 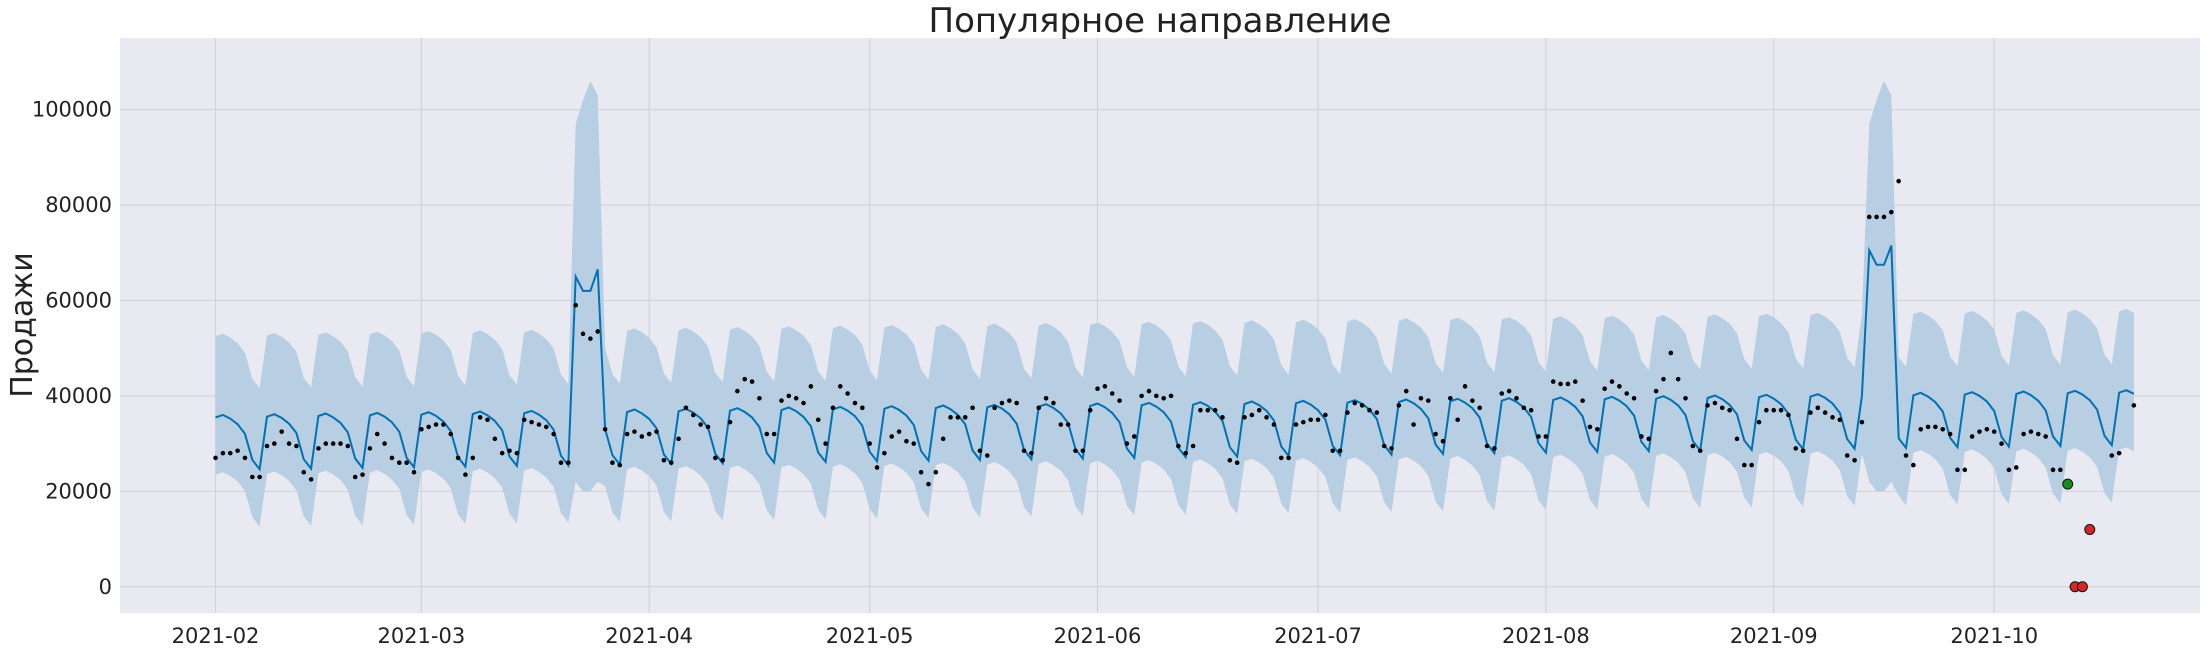 What do you see at coordinates (78, 491) in the screenshot?
I see `y-tick-label: 20000` at bounding box center [78, 491].